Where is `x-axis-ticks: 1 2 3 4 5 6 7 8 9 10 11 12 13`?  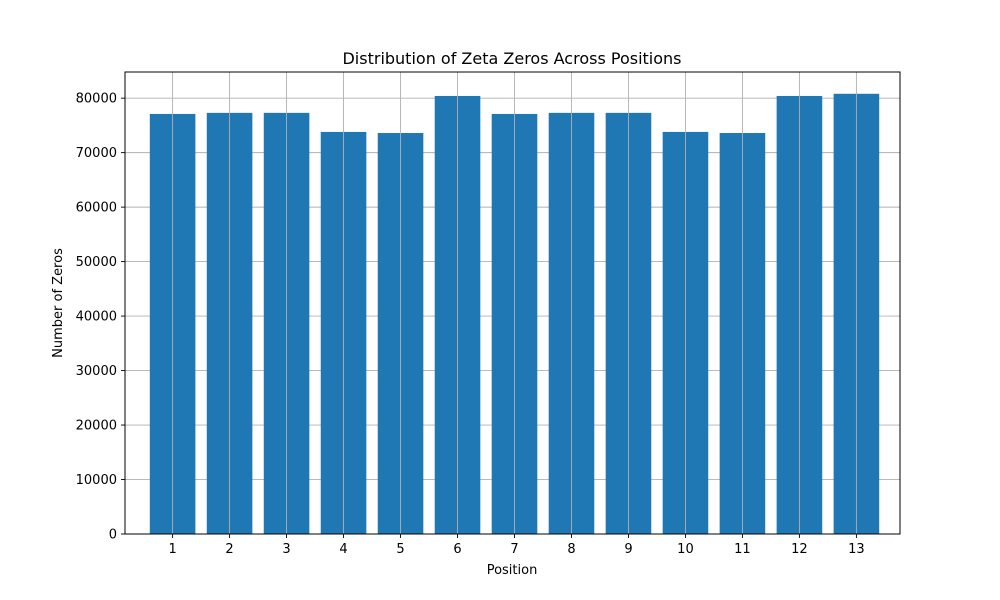
x-axis-ticks: 1 2 3 4 5 6 7 8 9 10 11 12 13 is located at coordinates (516, 545).